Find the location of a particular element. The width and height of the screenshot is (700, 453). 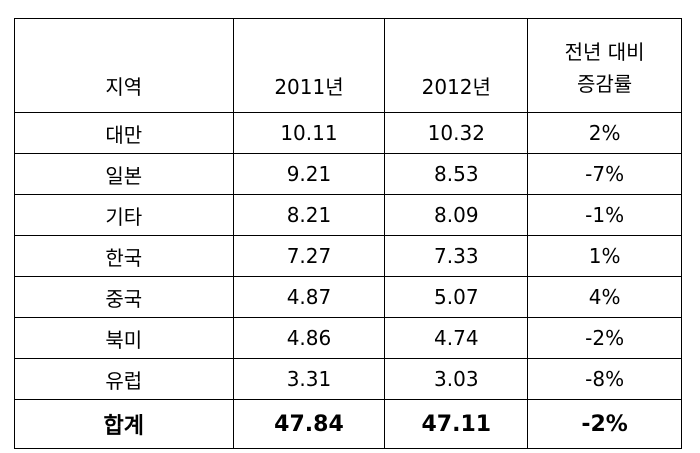

cell: 2% is located at coordinates (604, 133).